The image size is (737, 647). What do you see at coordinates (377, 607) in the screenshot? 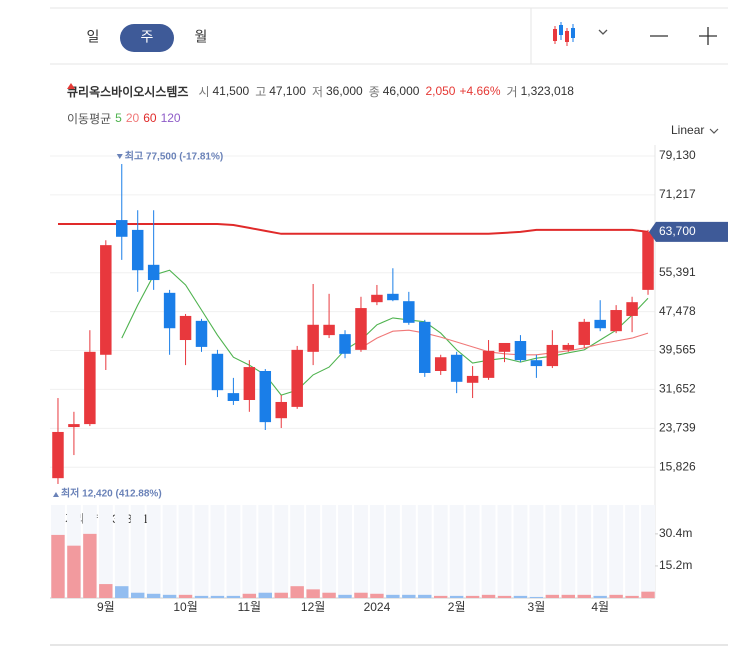
I see `x-tick-label: 2024` at bounding box center [377, 607].